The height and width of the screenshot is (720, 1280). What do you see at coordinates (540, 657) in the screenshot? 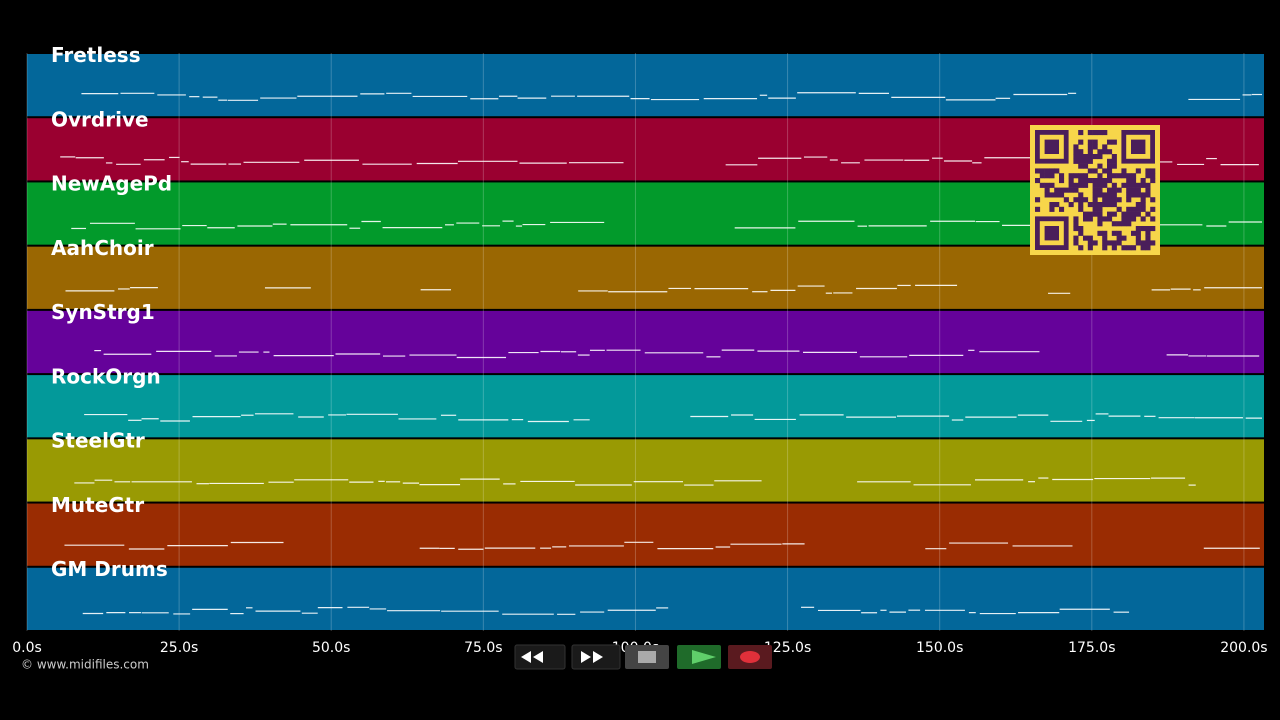
I see `rewind-button` at bounding box center [540, 657].